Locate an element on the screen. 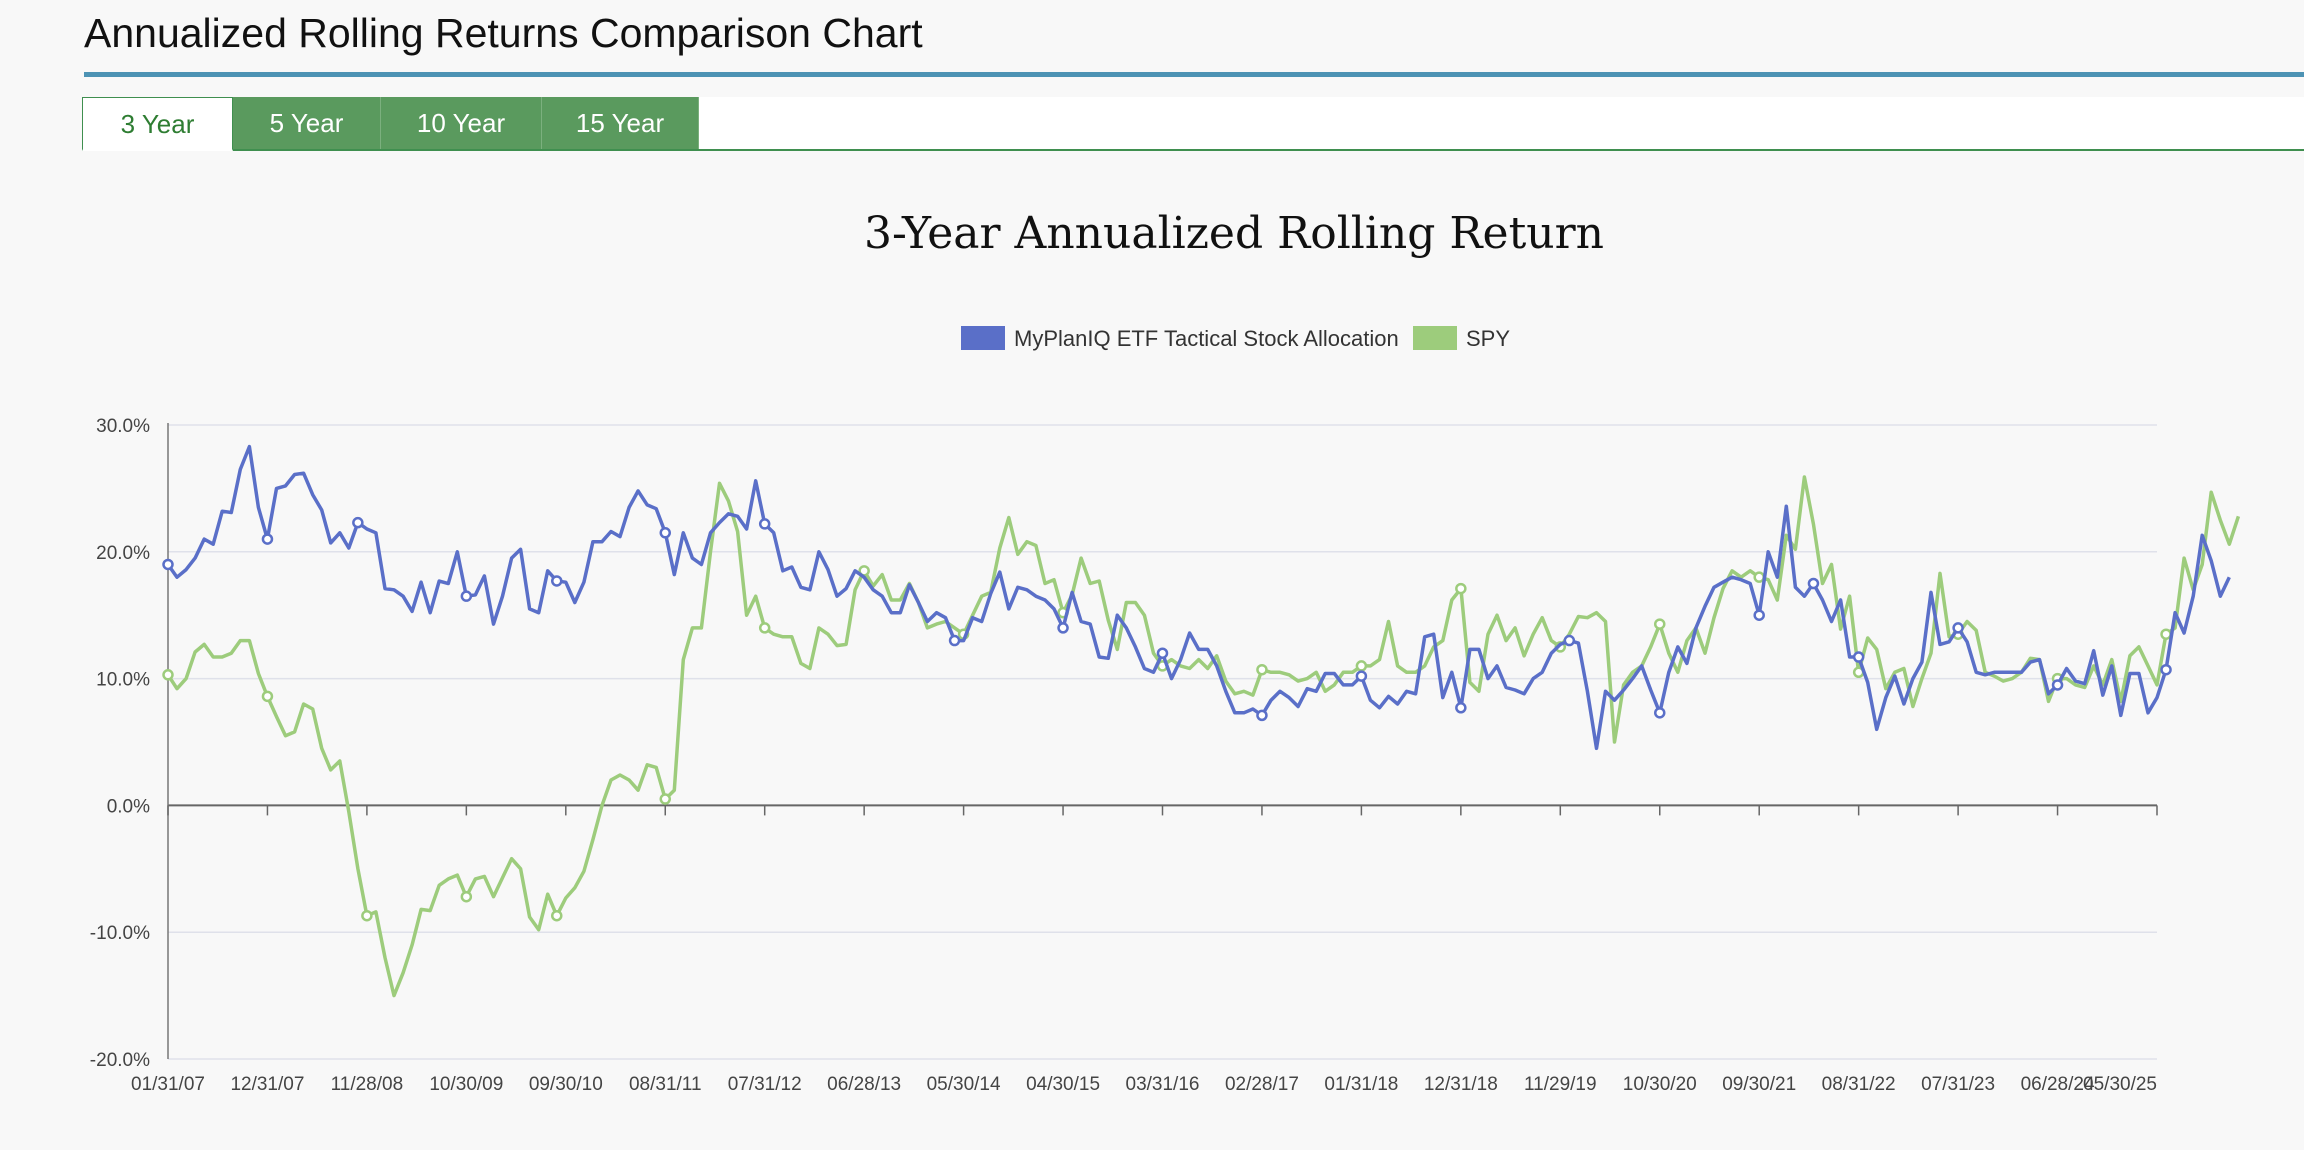  x-tick-label: 02/28/17 is located at coordinates (1262, 1084).